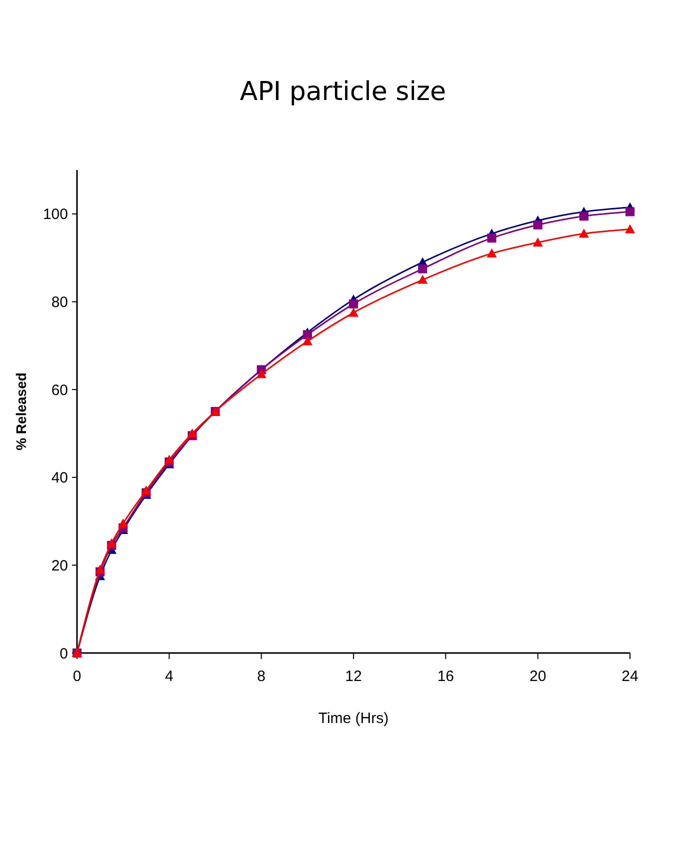 The image size is (686, 853). I want to click on y-tick-label: 100, so click(55, 215).